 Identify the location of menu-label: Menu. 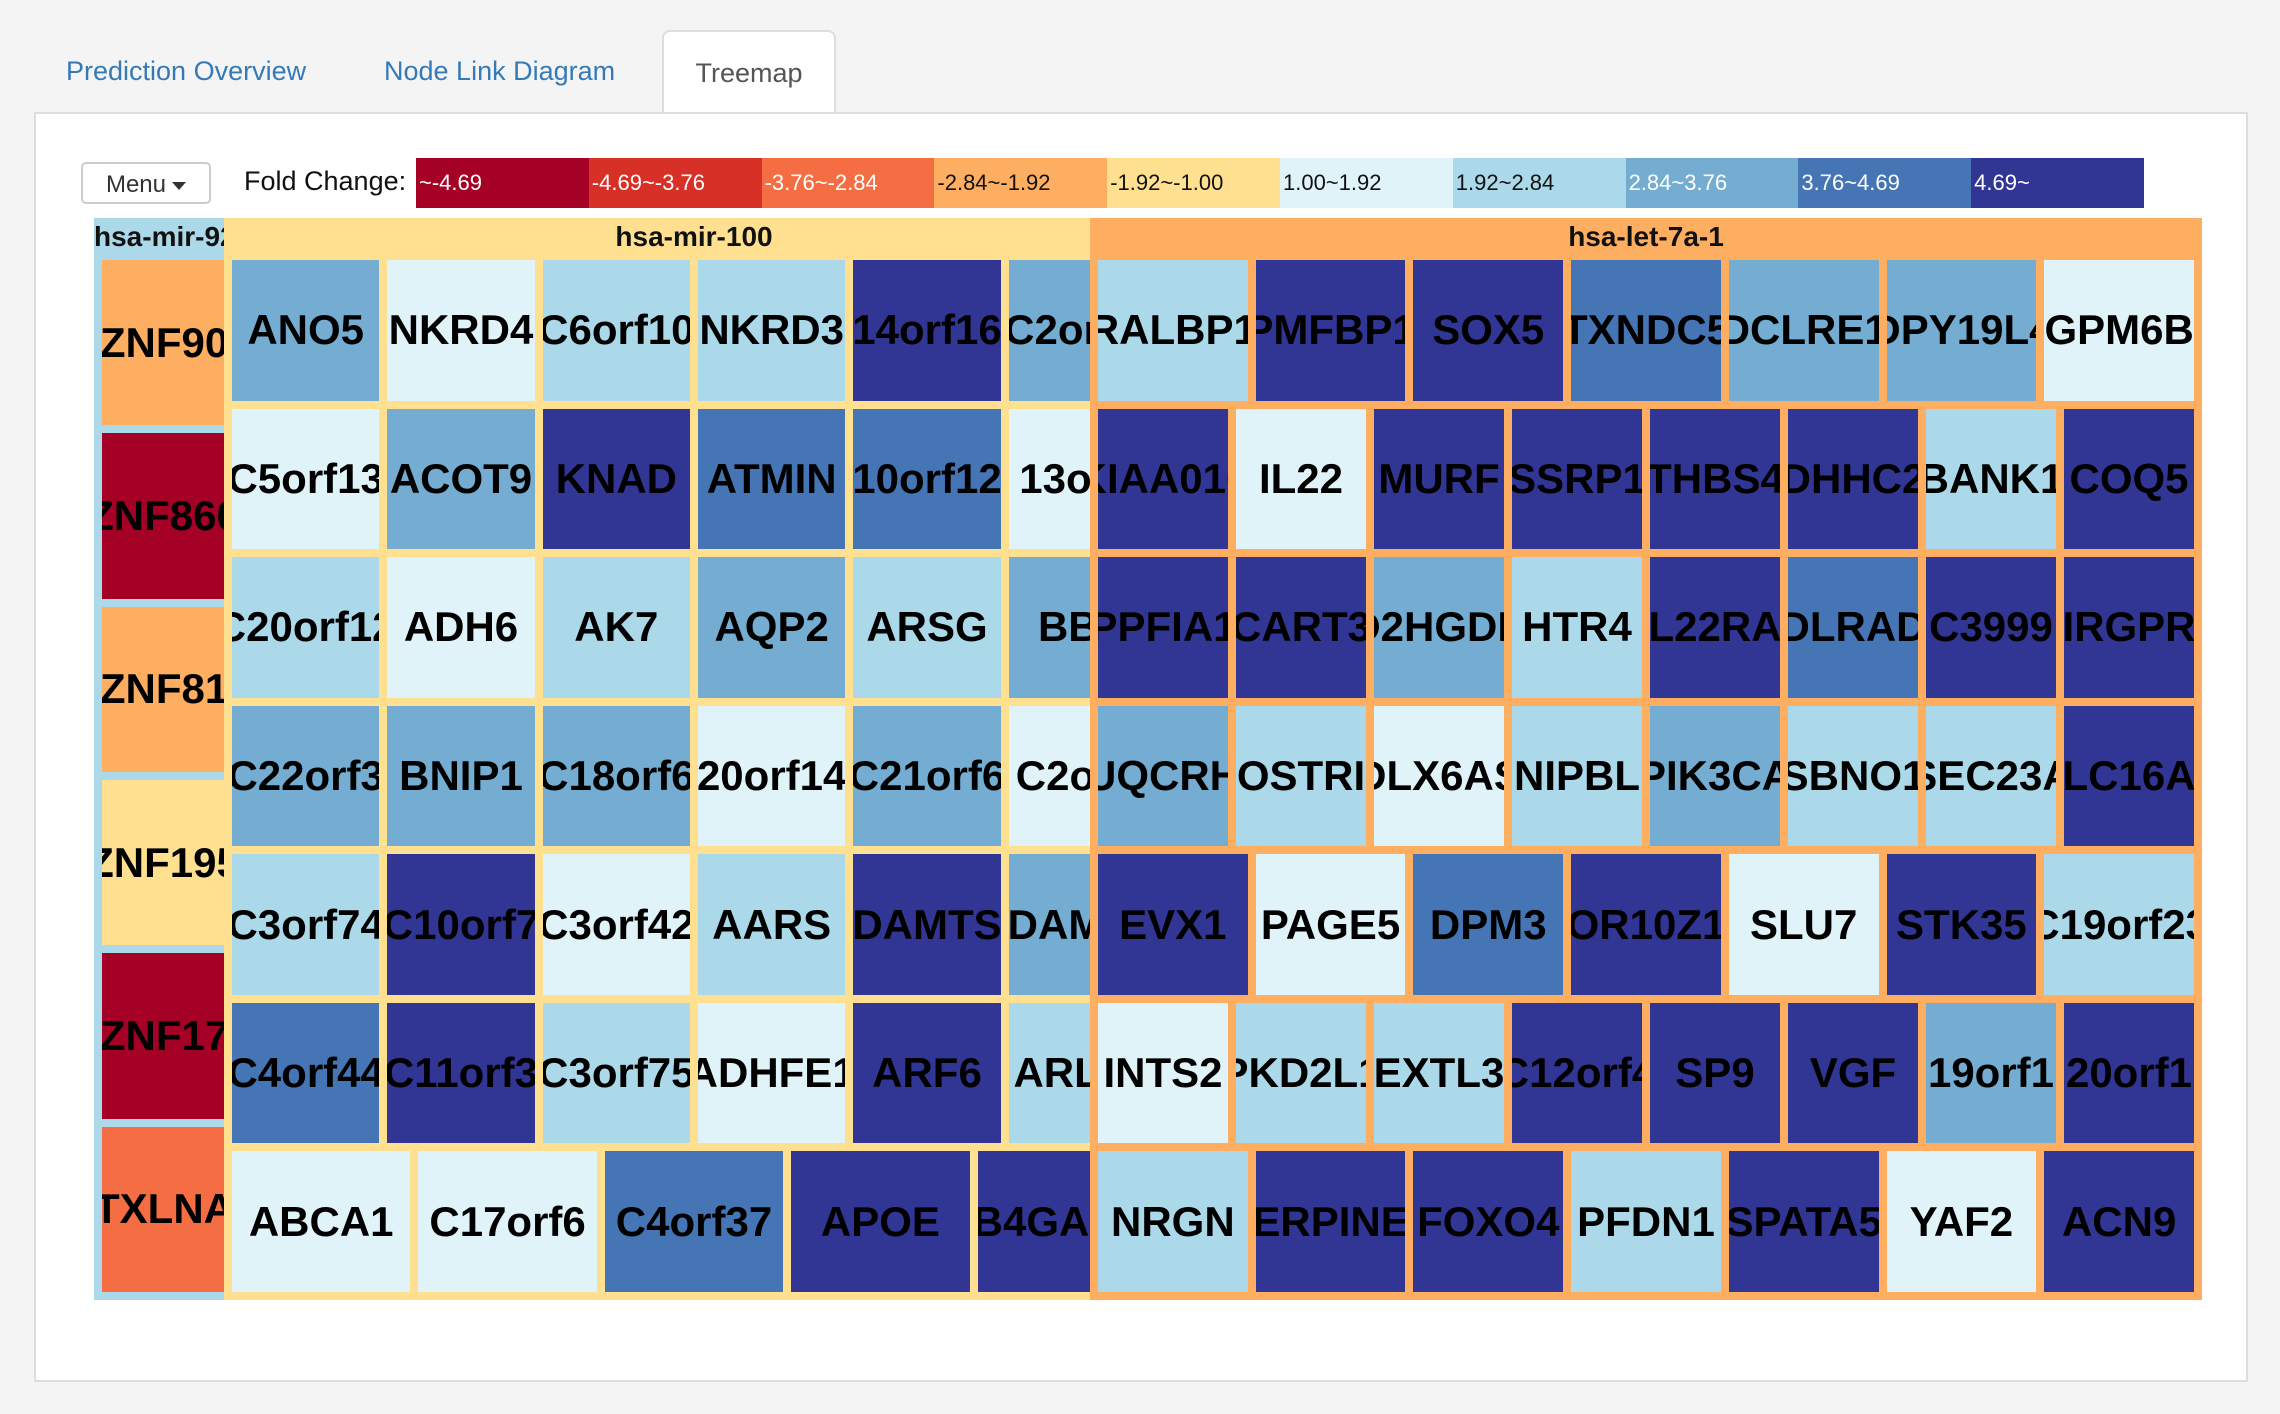
(136, 184).